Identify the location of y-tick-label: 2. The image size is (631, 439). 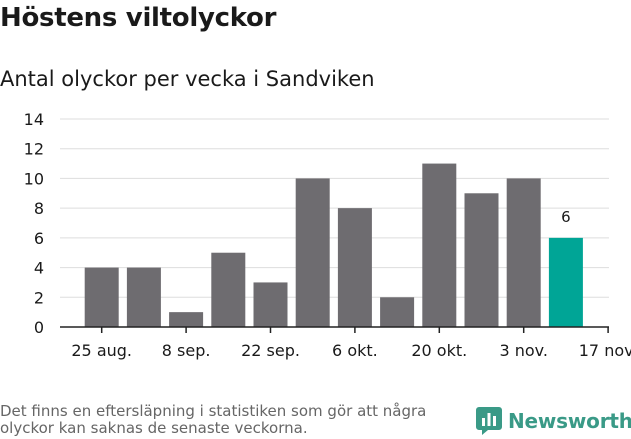
(39, 297).